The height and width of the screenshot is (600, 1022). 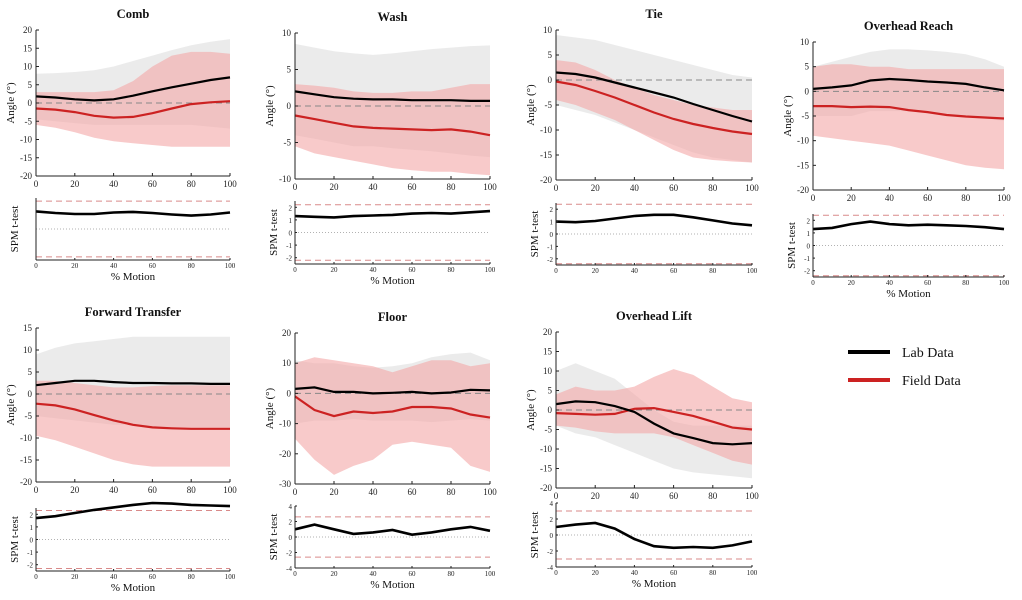 I want to click on legend-label-lab: Lab Data, so click(x=928, y=353).